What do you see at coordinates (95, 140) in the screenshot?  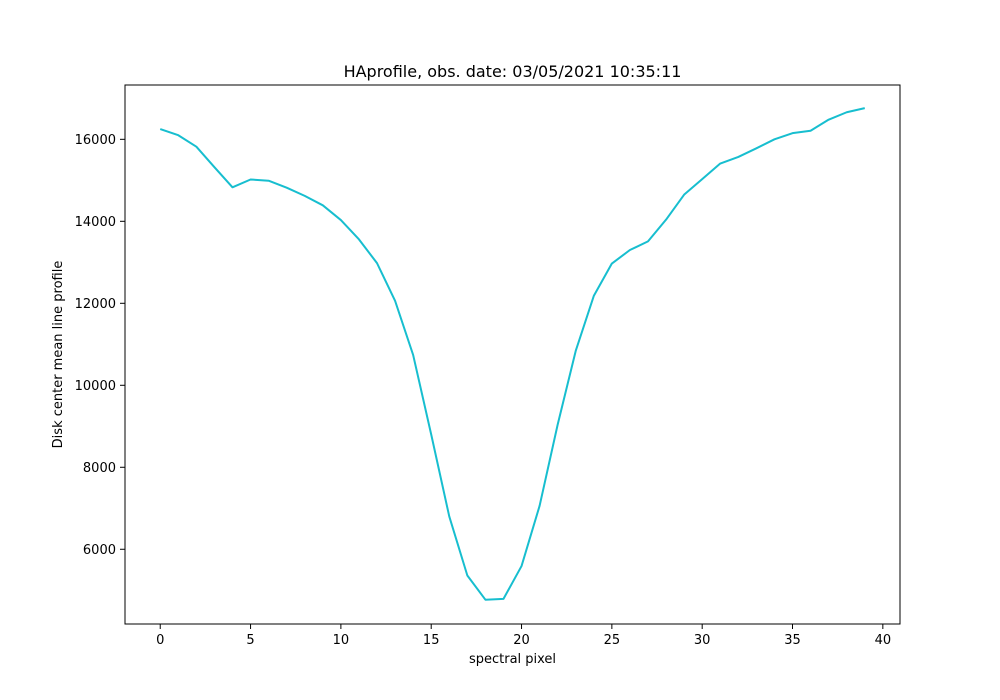 I see `y-tick-label: 16000` at bounding box center [95, 140].